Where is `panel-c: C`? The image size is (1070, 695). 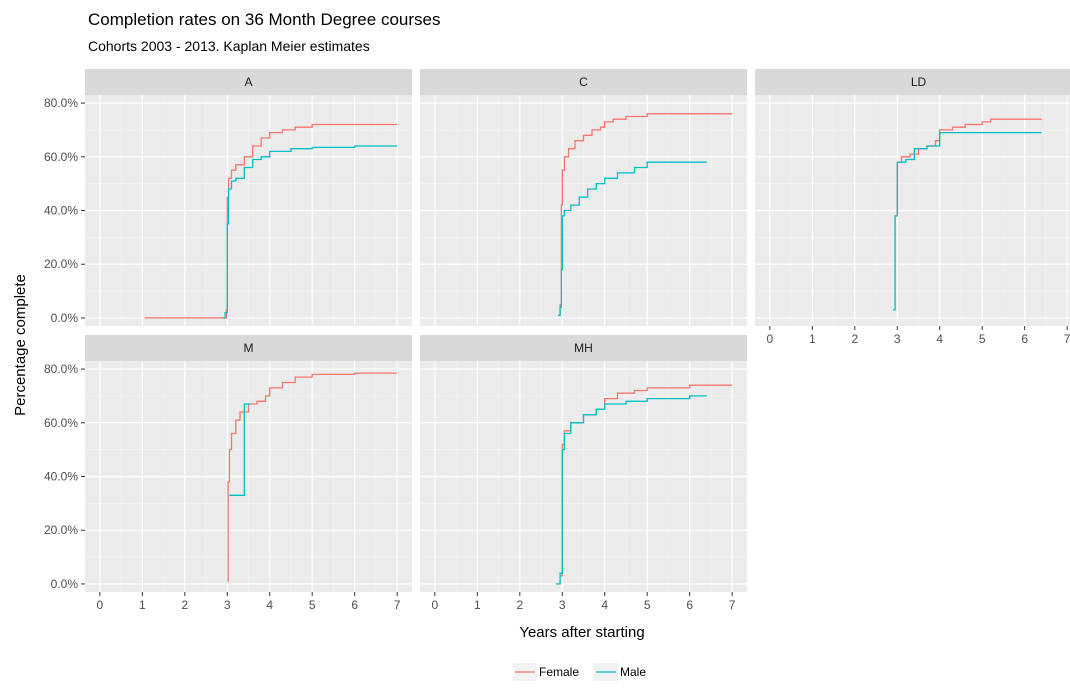 panel-c: C is located at coordinates (583, 197).